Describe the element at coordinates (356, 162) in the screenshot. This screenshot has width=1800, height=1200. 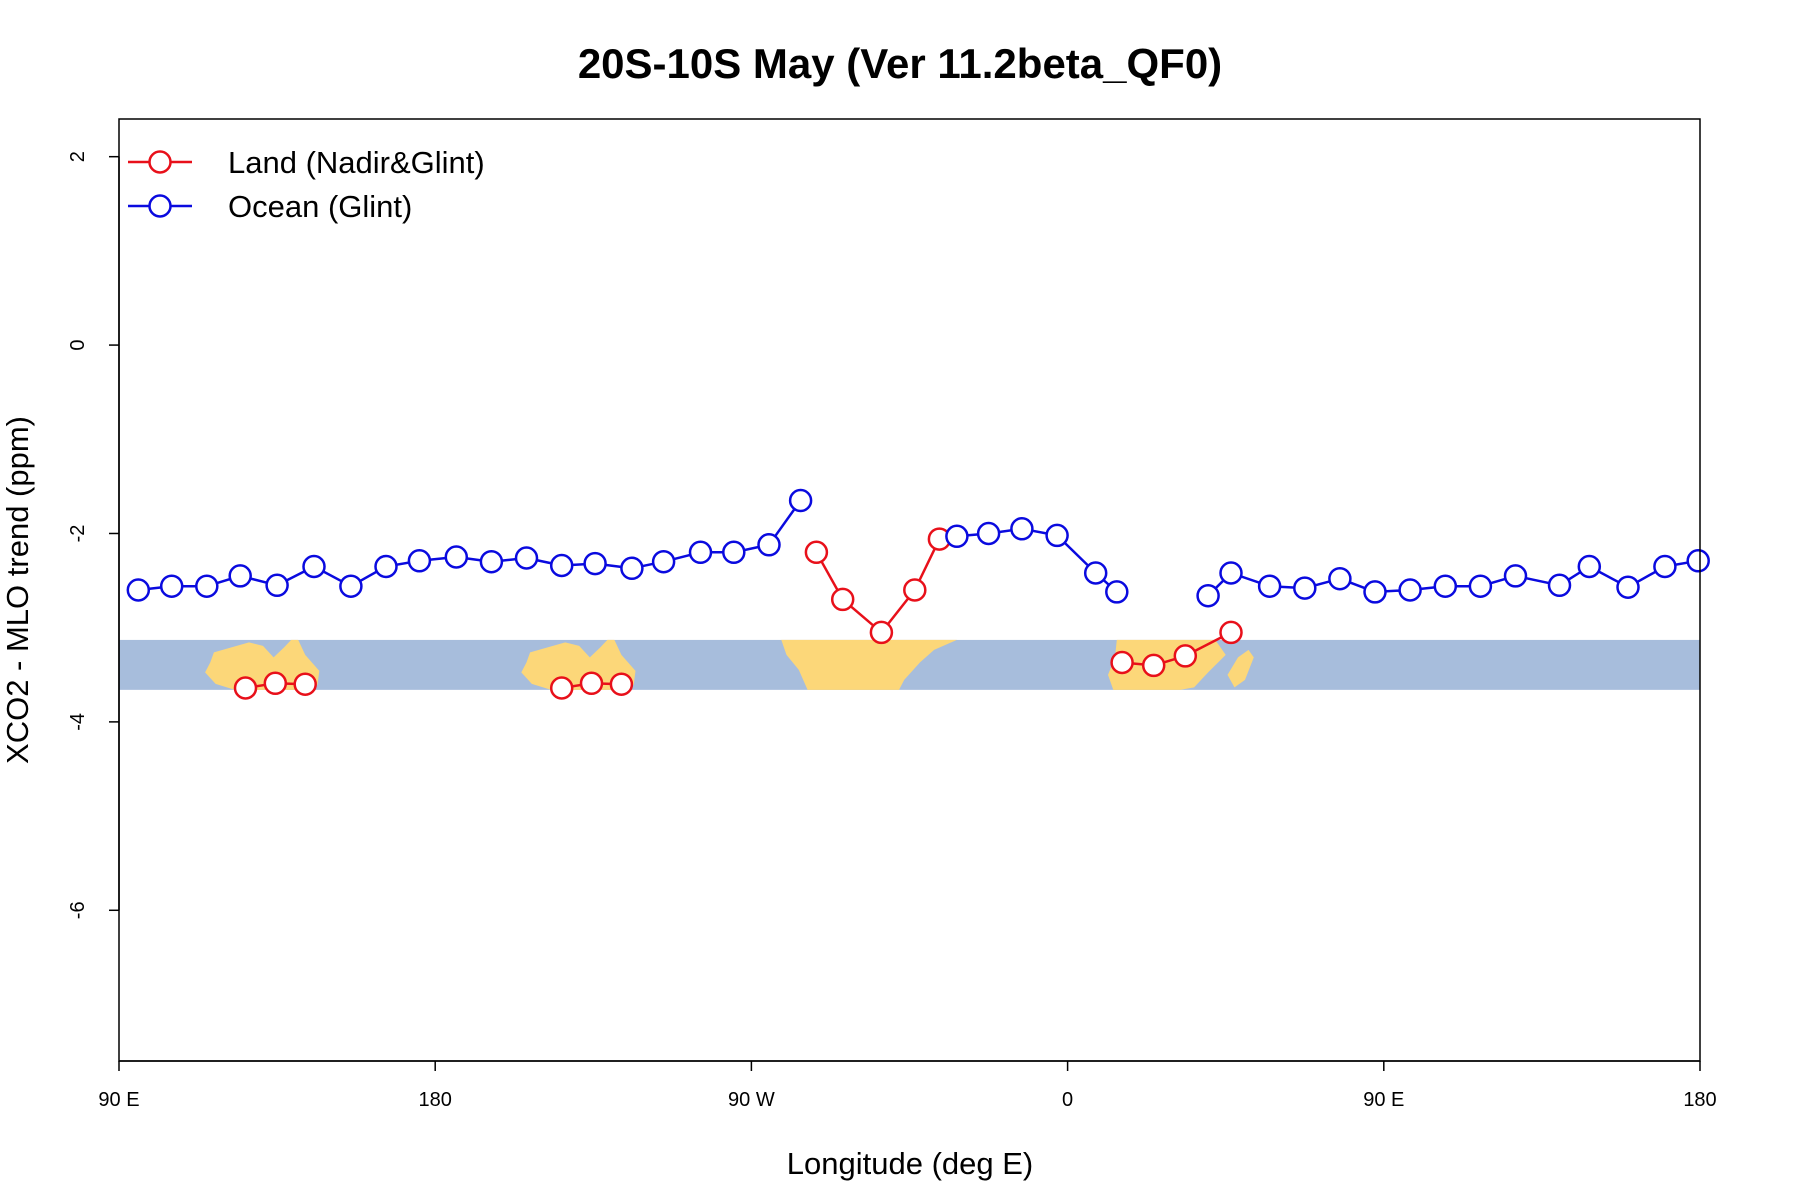
I see `legend-land-label: Land (Nadir&Glint)` at that location.